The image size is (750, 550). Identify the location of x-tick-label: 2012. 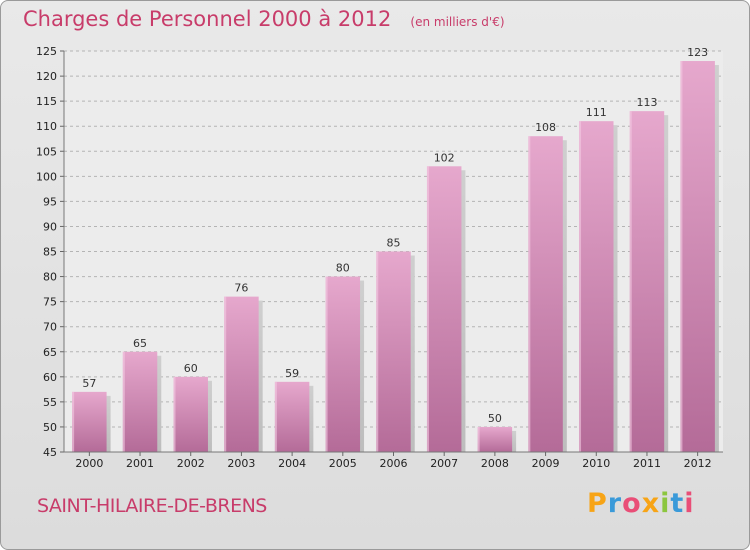
(698, 463).